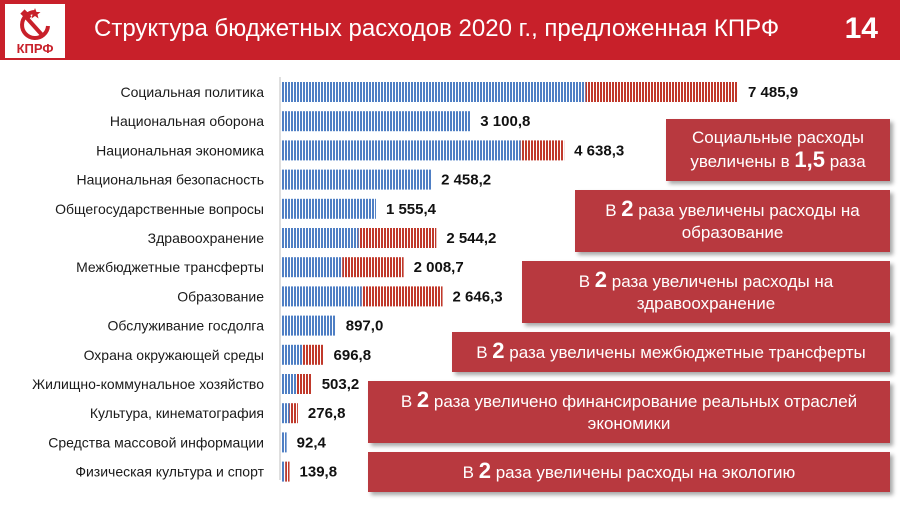 This screenshot has height=506, width=900. I want to click on value-label: 4 638,3, so click(599, 150).